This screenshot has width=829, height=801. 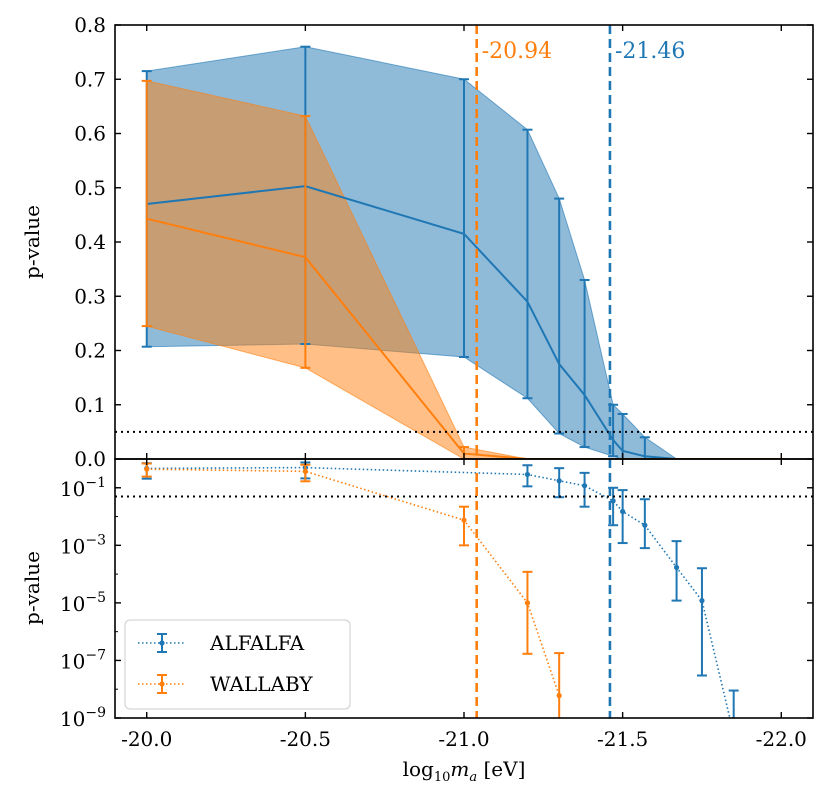 What do you see at coordinates (781, 739) in the screenshot?
I see `xtick-label: -22.0` at bounding box center [781, 739].